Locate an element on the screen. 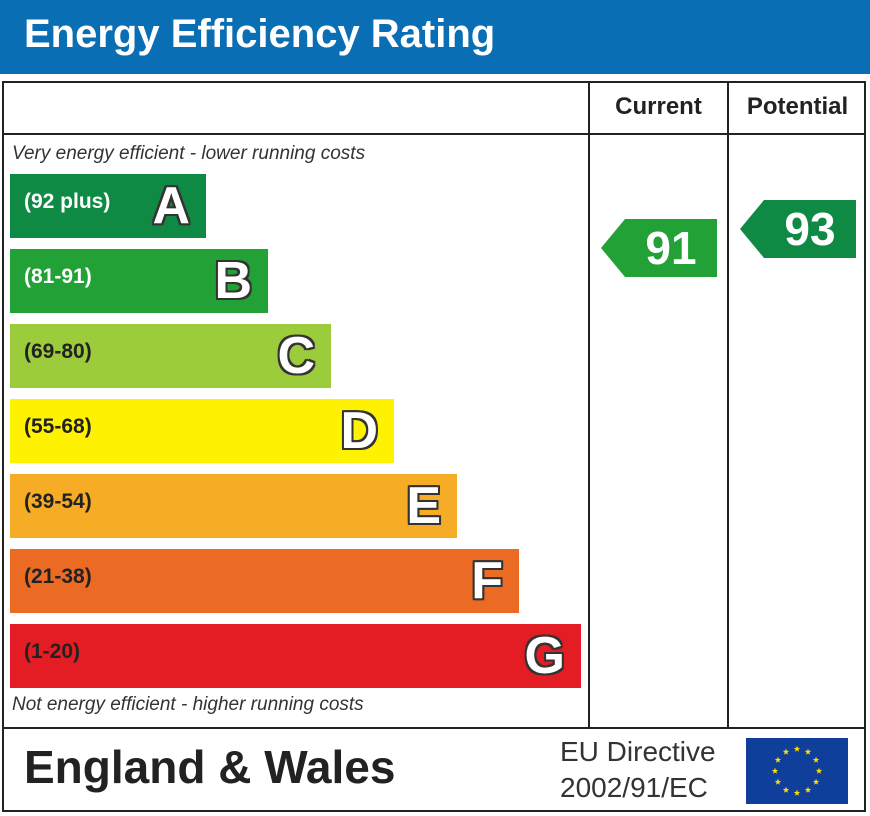  column-divider-potential is located at coordinates (728, 405).